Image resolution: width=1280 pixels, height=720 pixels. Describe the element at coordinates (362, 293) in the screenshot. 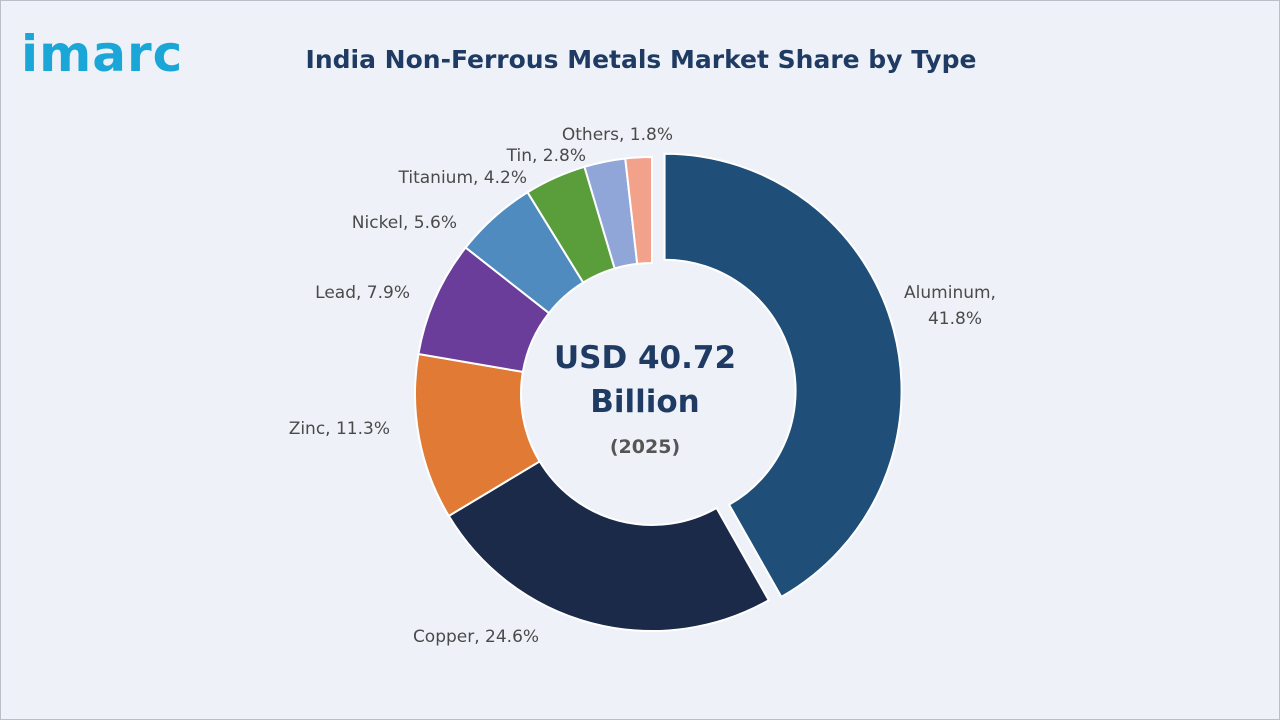

I see `data-label-lead: Lead, 7.9%` at that location.